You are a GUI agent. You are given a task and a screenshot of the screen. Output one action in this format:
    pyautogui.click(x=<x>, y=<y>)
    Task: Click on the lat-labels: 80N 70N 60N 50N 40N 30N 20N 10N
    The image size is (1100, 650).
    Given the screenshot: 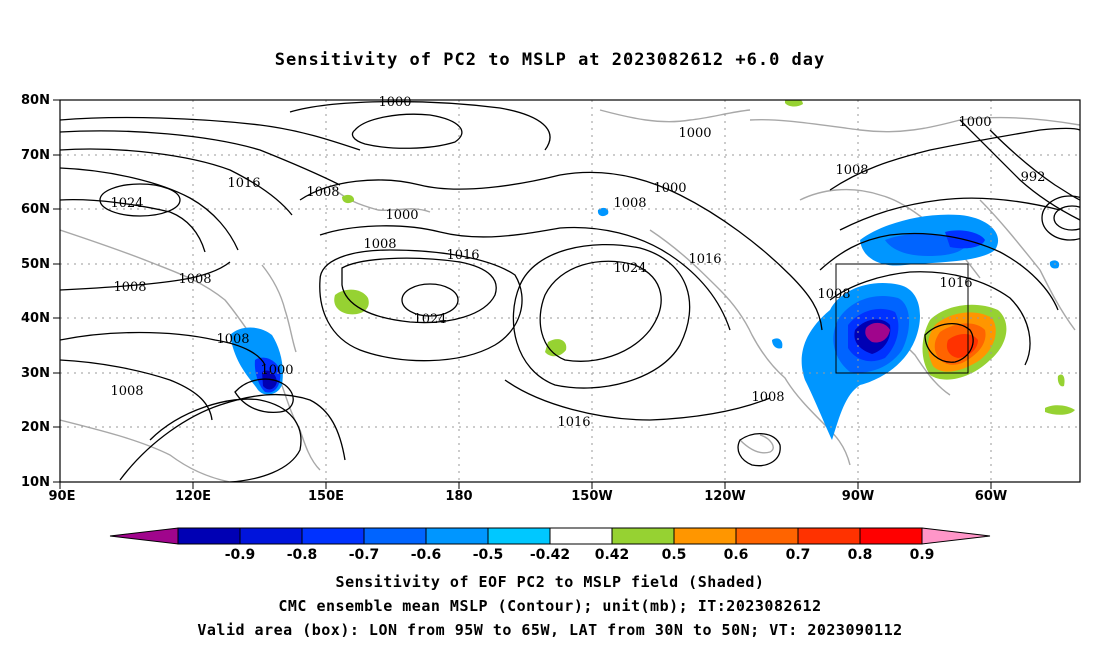 What is the action you would take?
    pyautogui.click(x=35, y=291)
    